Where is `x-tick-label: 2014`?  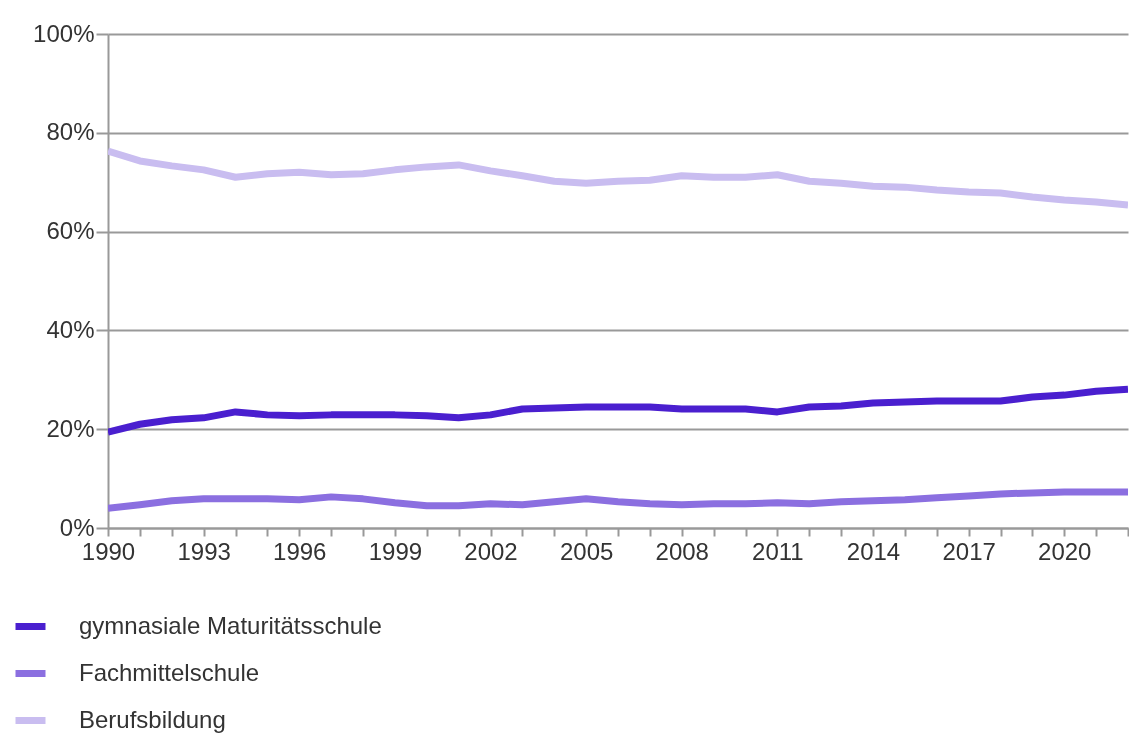 x-tick-label: 2014 is located at coordinates (873, 551).